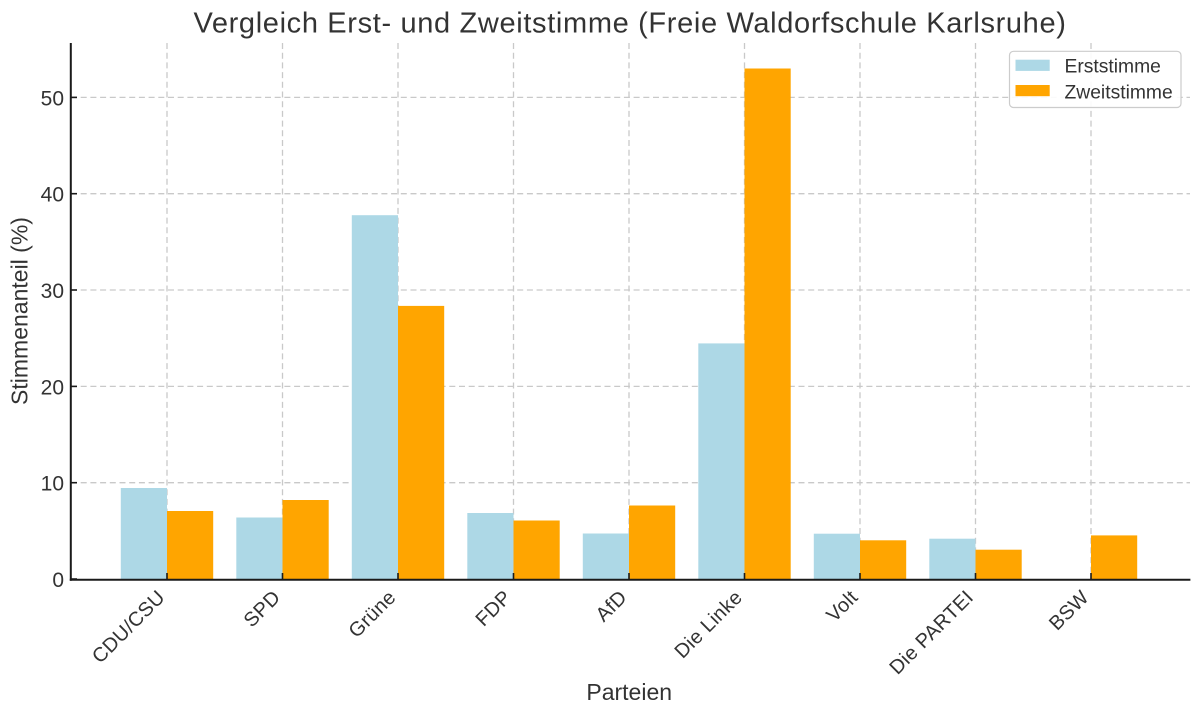 Image resolution: width=1200 pixels, height=721 pixels. What do you see at coordinates (1113, 66) in the screenshot?
I see `svg-text: Erststimme` at bounding box center [1113, 66].